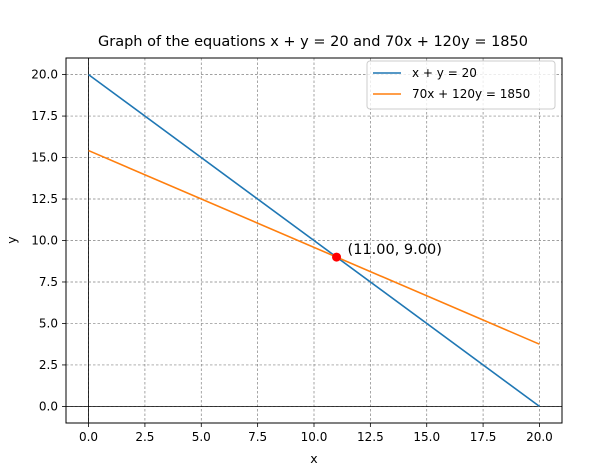 The width and height of the screenshot is (589, 472). What do you see at coordinates (48, 282) in the screenshot?
I see `y-tick-label-3: 7.5` at bounding box center [48, 282].